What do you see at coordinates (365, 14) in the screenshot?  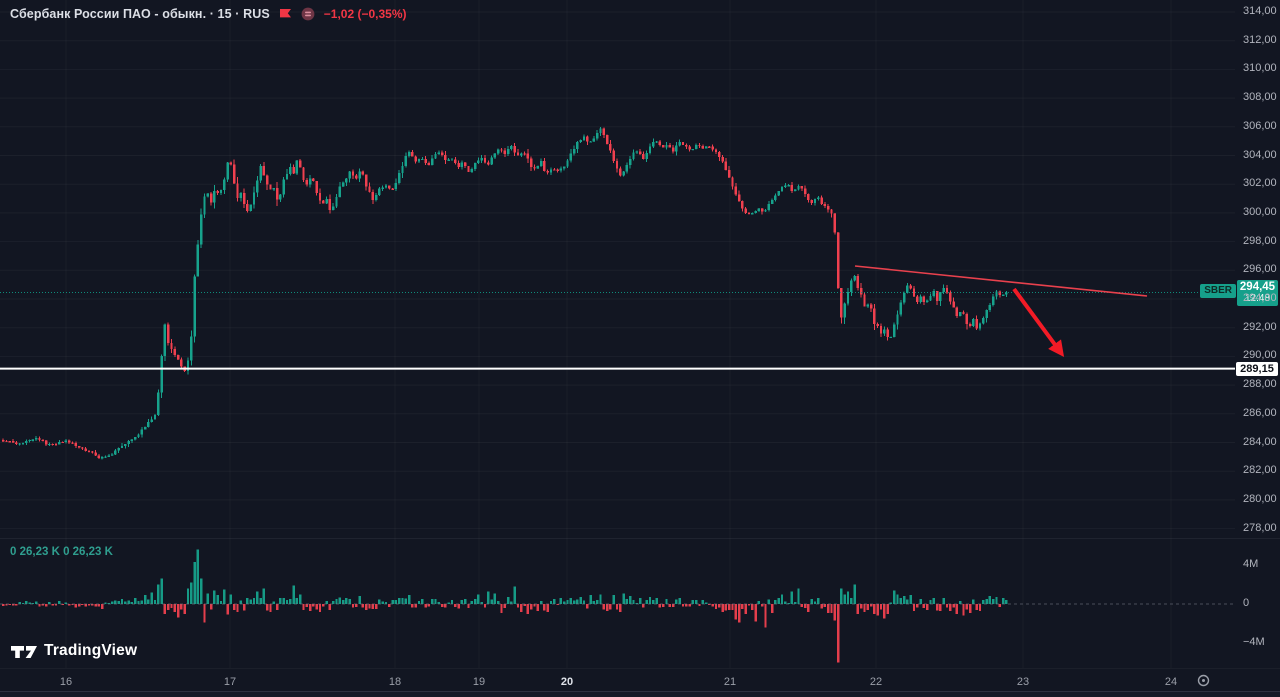 I see `price-change: −1,02 (−0,35%)` at bounding box center [365, 14].